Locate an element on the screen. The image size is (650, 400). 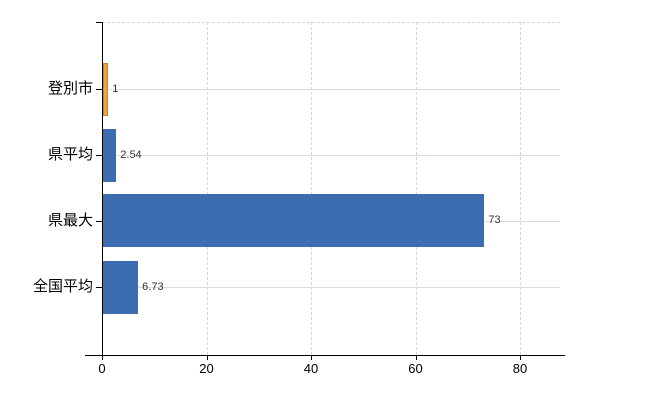
x-axis-tick-label: 60 is located at coordinates (415, 368).